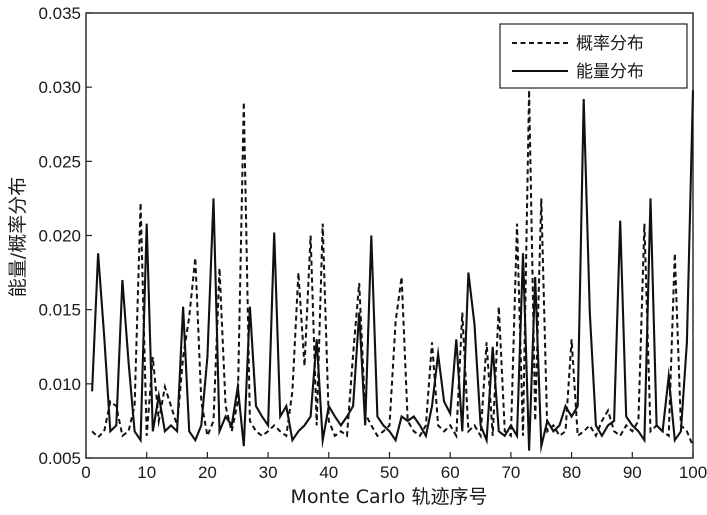 Image resolution: width=707 pixels, height=515 pixels. I want to click on y-tick-label: 0.005, so click(59, 458).